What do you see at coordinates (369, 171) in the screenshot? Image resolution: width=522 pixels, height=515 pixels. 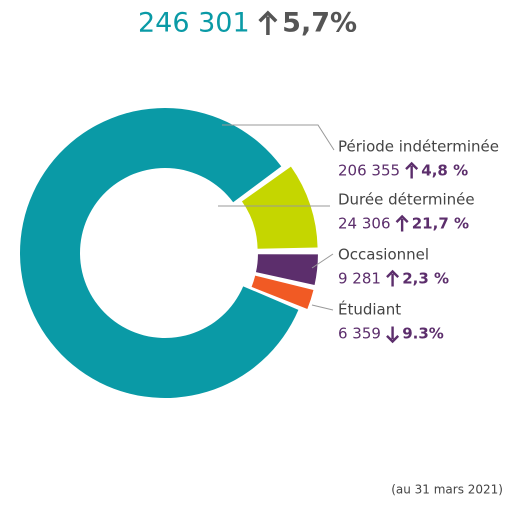 I see `value-label: 206 355` at bounding box center [369, 171].